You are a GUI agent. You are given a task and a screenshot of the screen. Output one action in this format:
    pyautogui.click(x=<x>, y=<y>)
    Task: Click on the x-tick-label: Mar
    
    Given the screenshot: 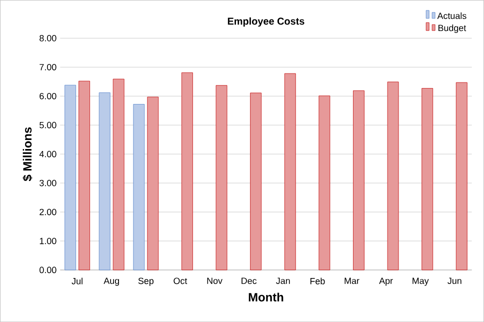 What is the action you would take?
    pyautogui.click(x=352, y=281)
    